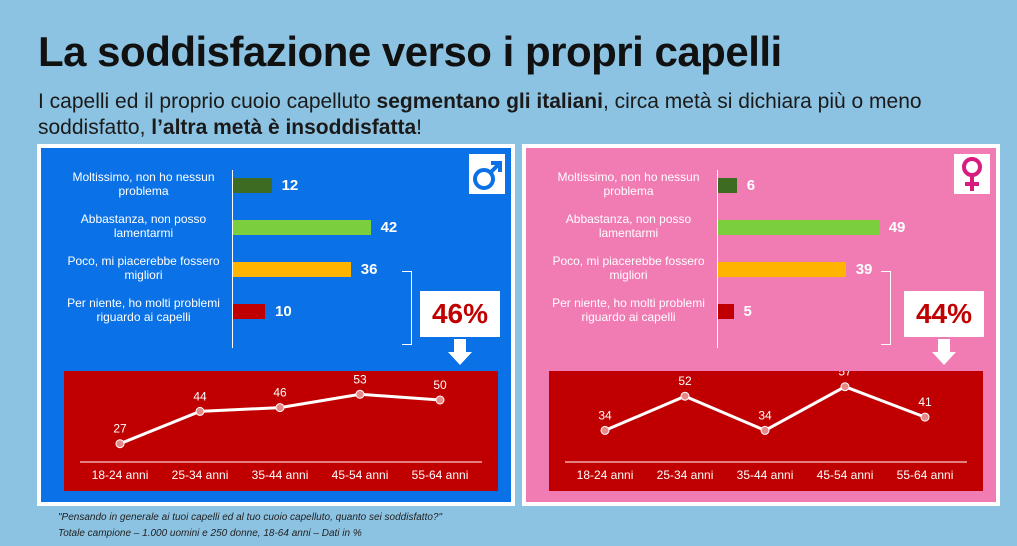 The image size is (1017, 546). Describe the element at coordinates (389, 227) in the screenshot. I see `bar-value-label: 42` at that location.